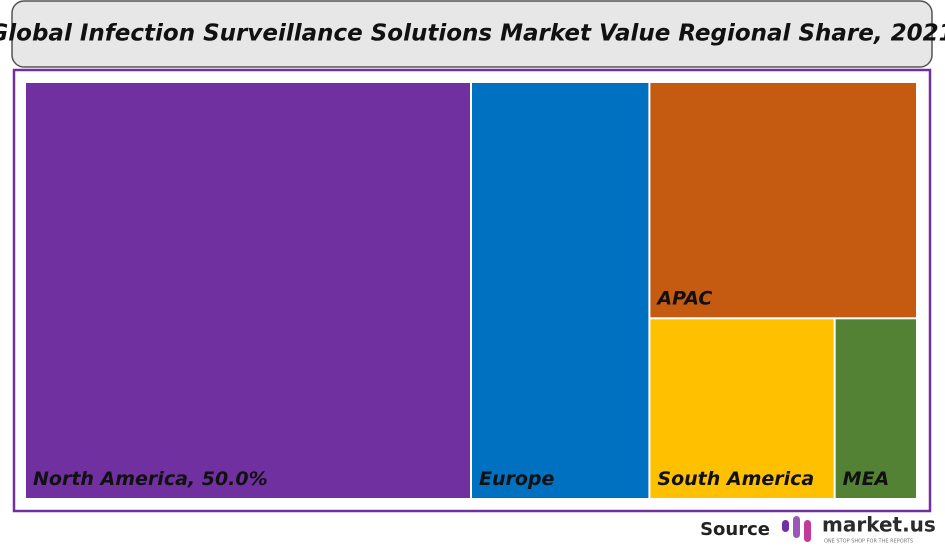 The height and width of the screenshot is (548, 945). What do you see at coordinates (866, 479) in the screenshot?
I see `tile-label: MEA` at bounding box center [866, 479].